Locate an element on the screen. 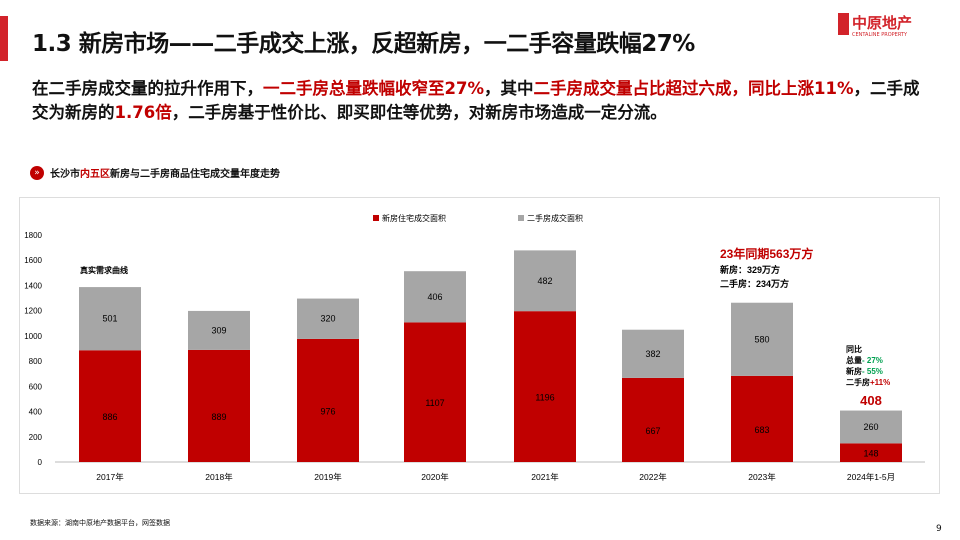 This screenshot has width=960, height=540. data-label-second: 580 is located at coordinates (761, 339).